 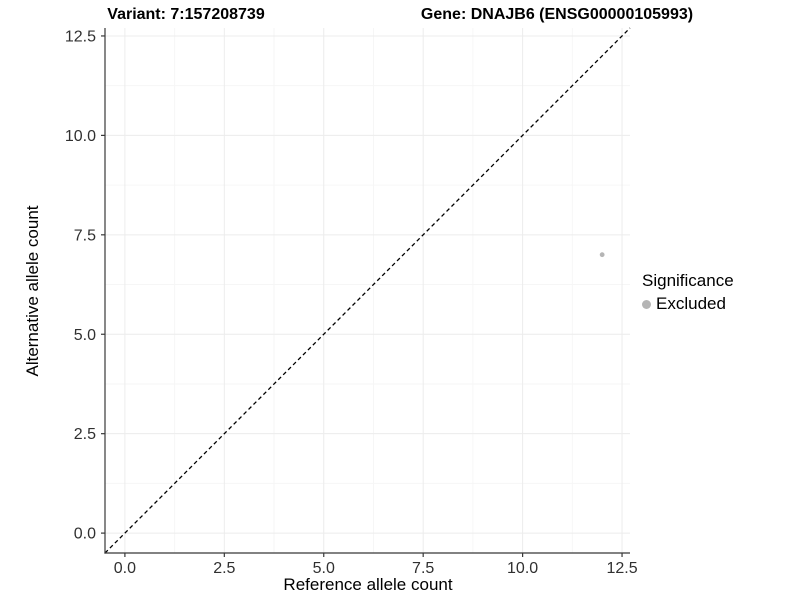 I want to click on y-tick-label: 0.0, so click(x=85, y=534).